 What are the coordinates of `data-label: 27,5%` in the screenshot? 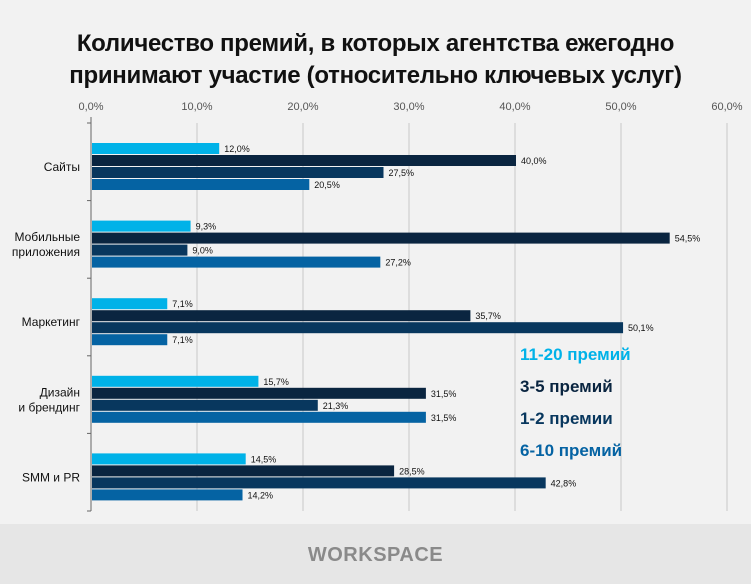 It's located at (402, 173).